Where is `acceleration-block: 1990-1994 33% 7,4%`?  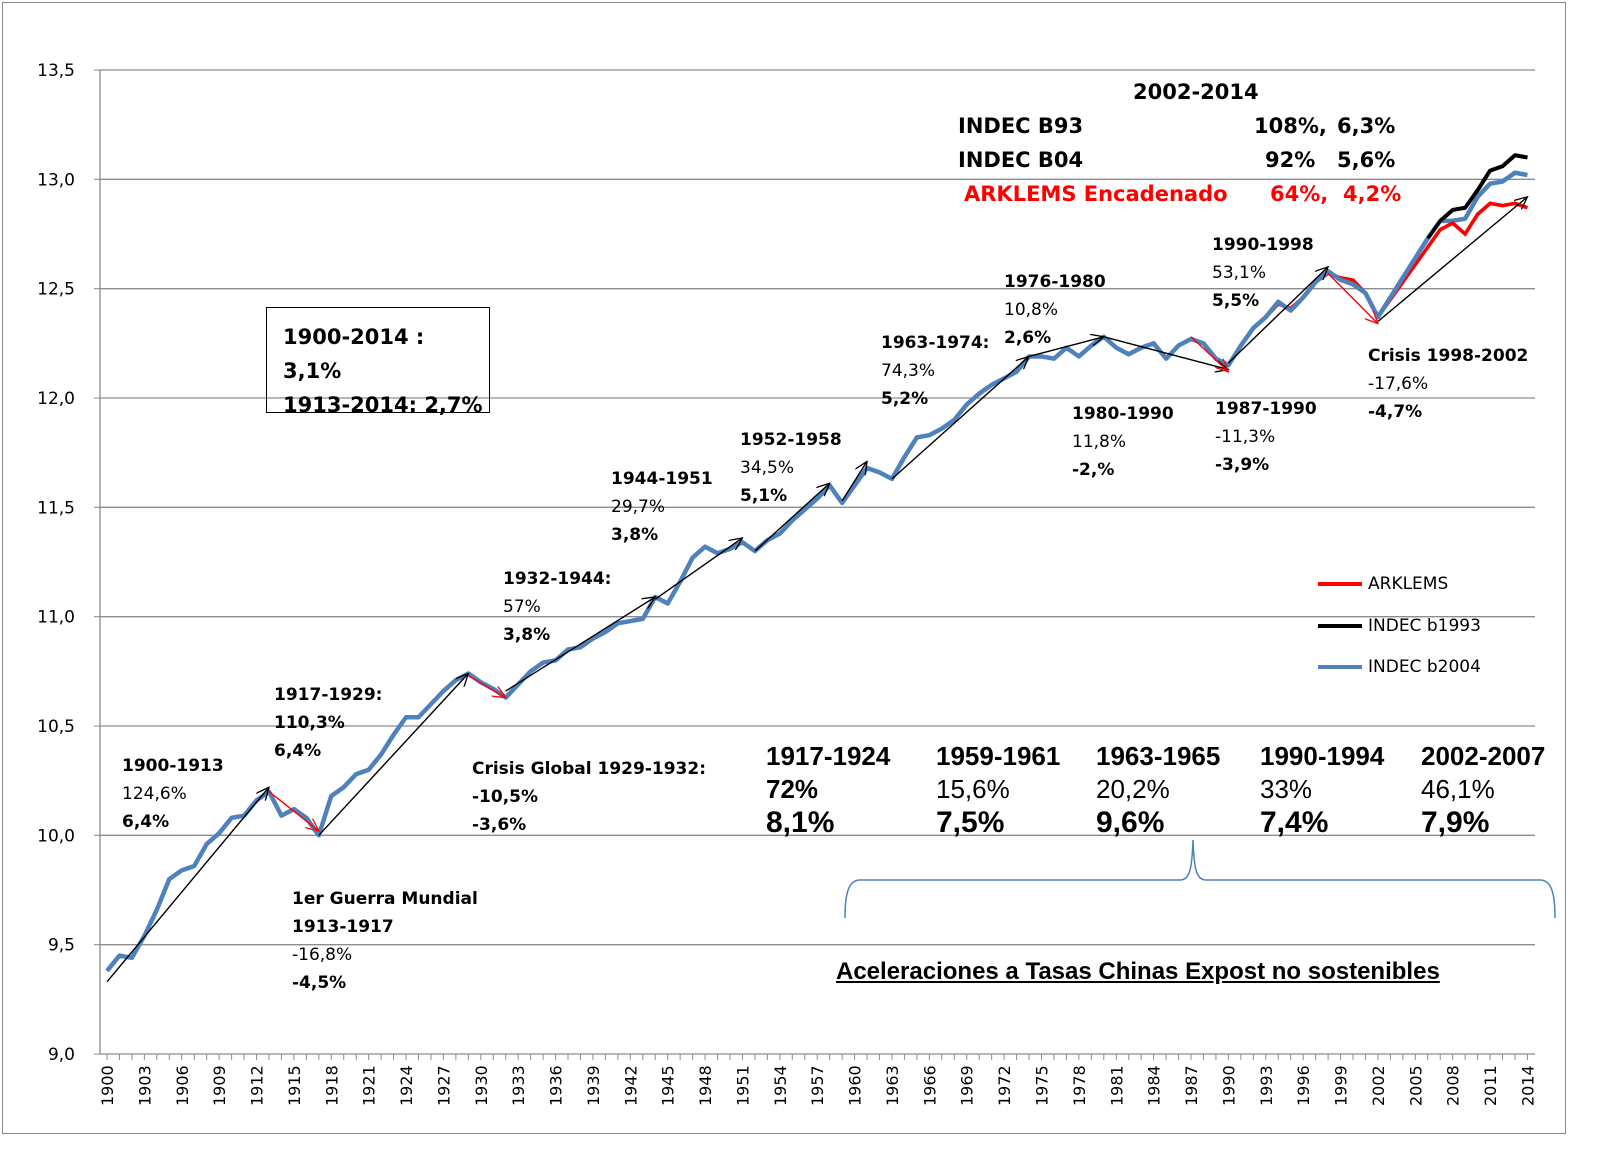
acceleration-block: 1990-1994 33% 7,4% is located at coordinates (1322, 789).